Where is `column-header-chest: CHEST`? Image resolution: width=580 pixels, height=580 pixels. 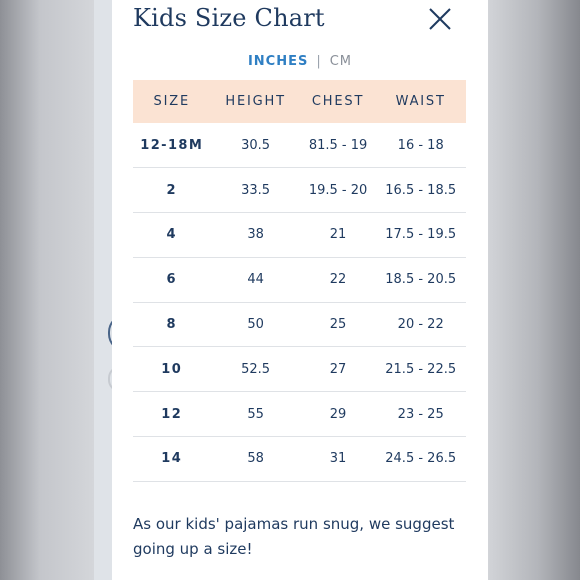 column-header-chest: CHEST is located at coordinates (338, 101).